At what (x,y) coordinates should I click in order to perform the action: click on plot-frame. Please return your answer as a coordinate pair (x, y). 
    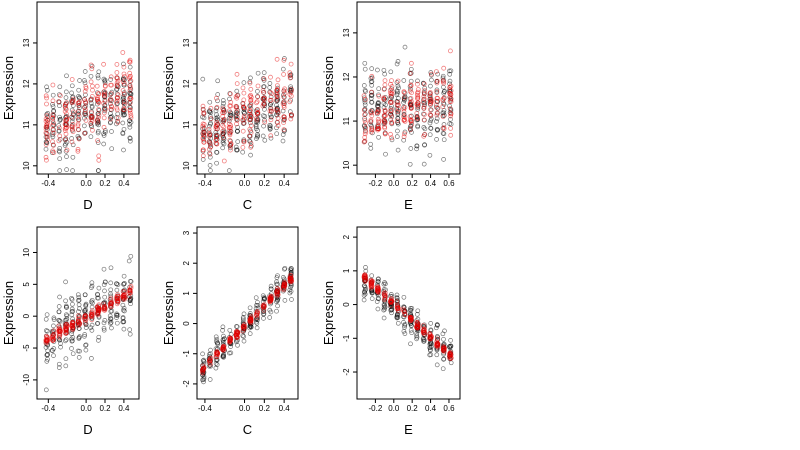
    Looking at the image, I should click on (247, 88).